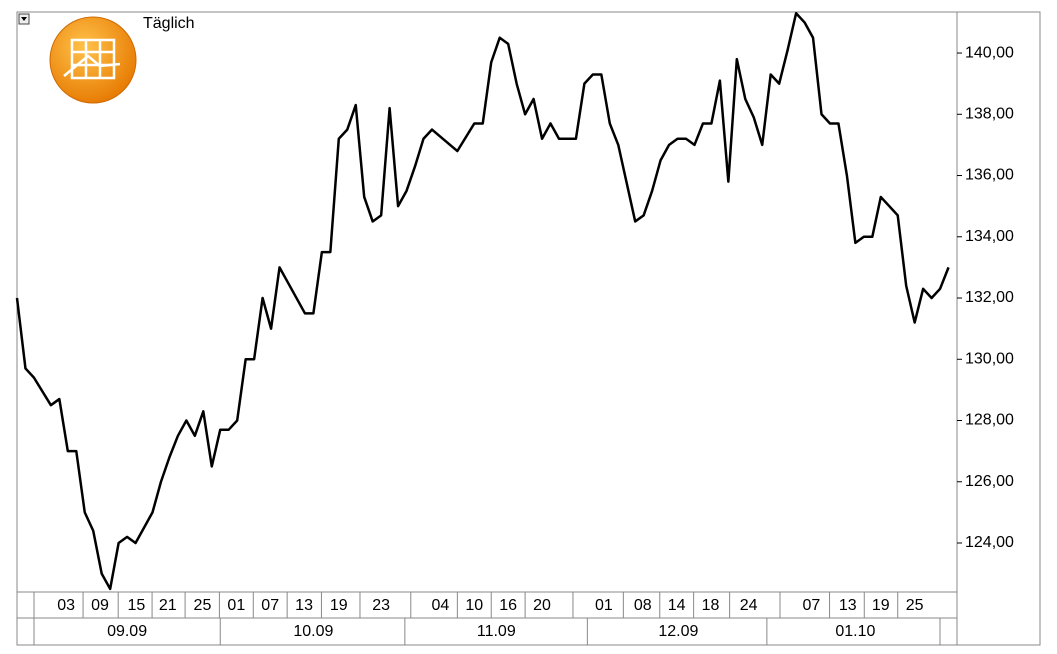  Describe the element at coordinates (542, 605) in the screenshot. I see `x-tick-label: 20` at that location.